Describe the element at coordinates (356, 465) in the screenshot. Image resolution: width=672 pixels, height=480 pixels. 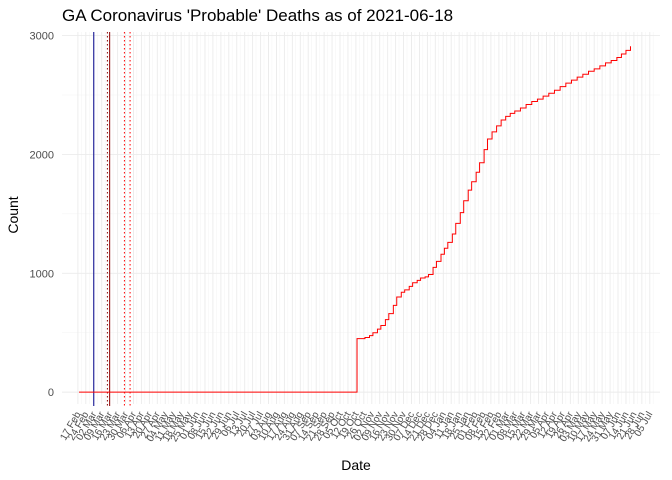
I see `x-axis-label: Date` at that location.